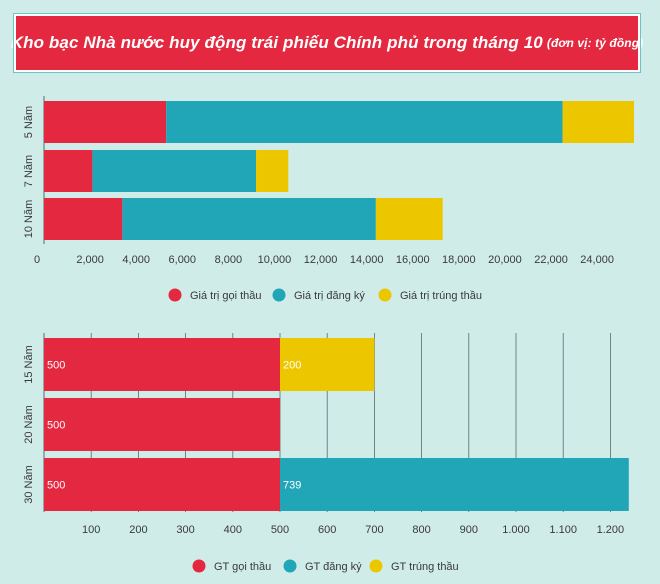 The image size is (660, 584). What do you see at coordinates (90, 260) in the screenshot?
I see `x-tick-label: 2,000` at bounding box center [90, 260].